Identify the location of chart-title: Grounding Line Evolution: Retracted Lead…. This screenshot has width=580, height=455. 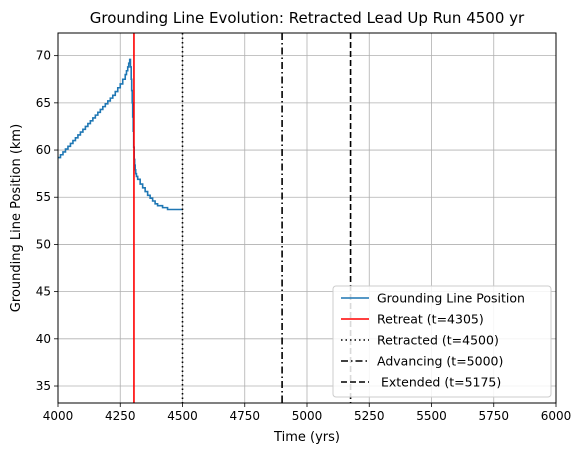
(307, 18).